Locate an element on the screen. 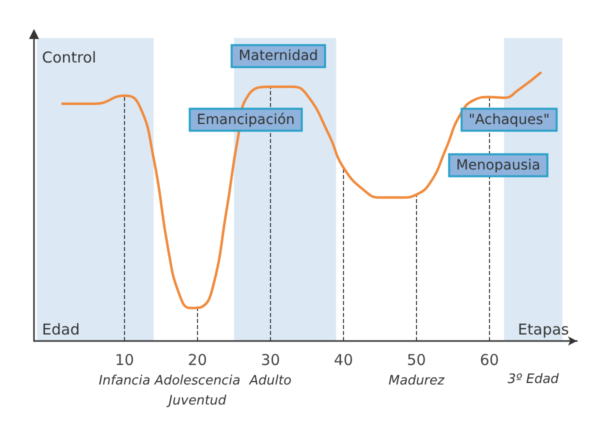 This screenshot has width=599, height=421. x-tick-label: 20 Adolescencia Juventud is located at coordinates (197, 379).